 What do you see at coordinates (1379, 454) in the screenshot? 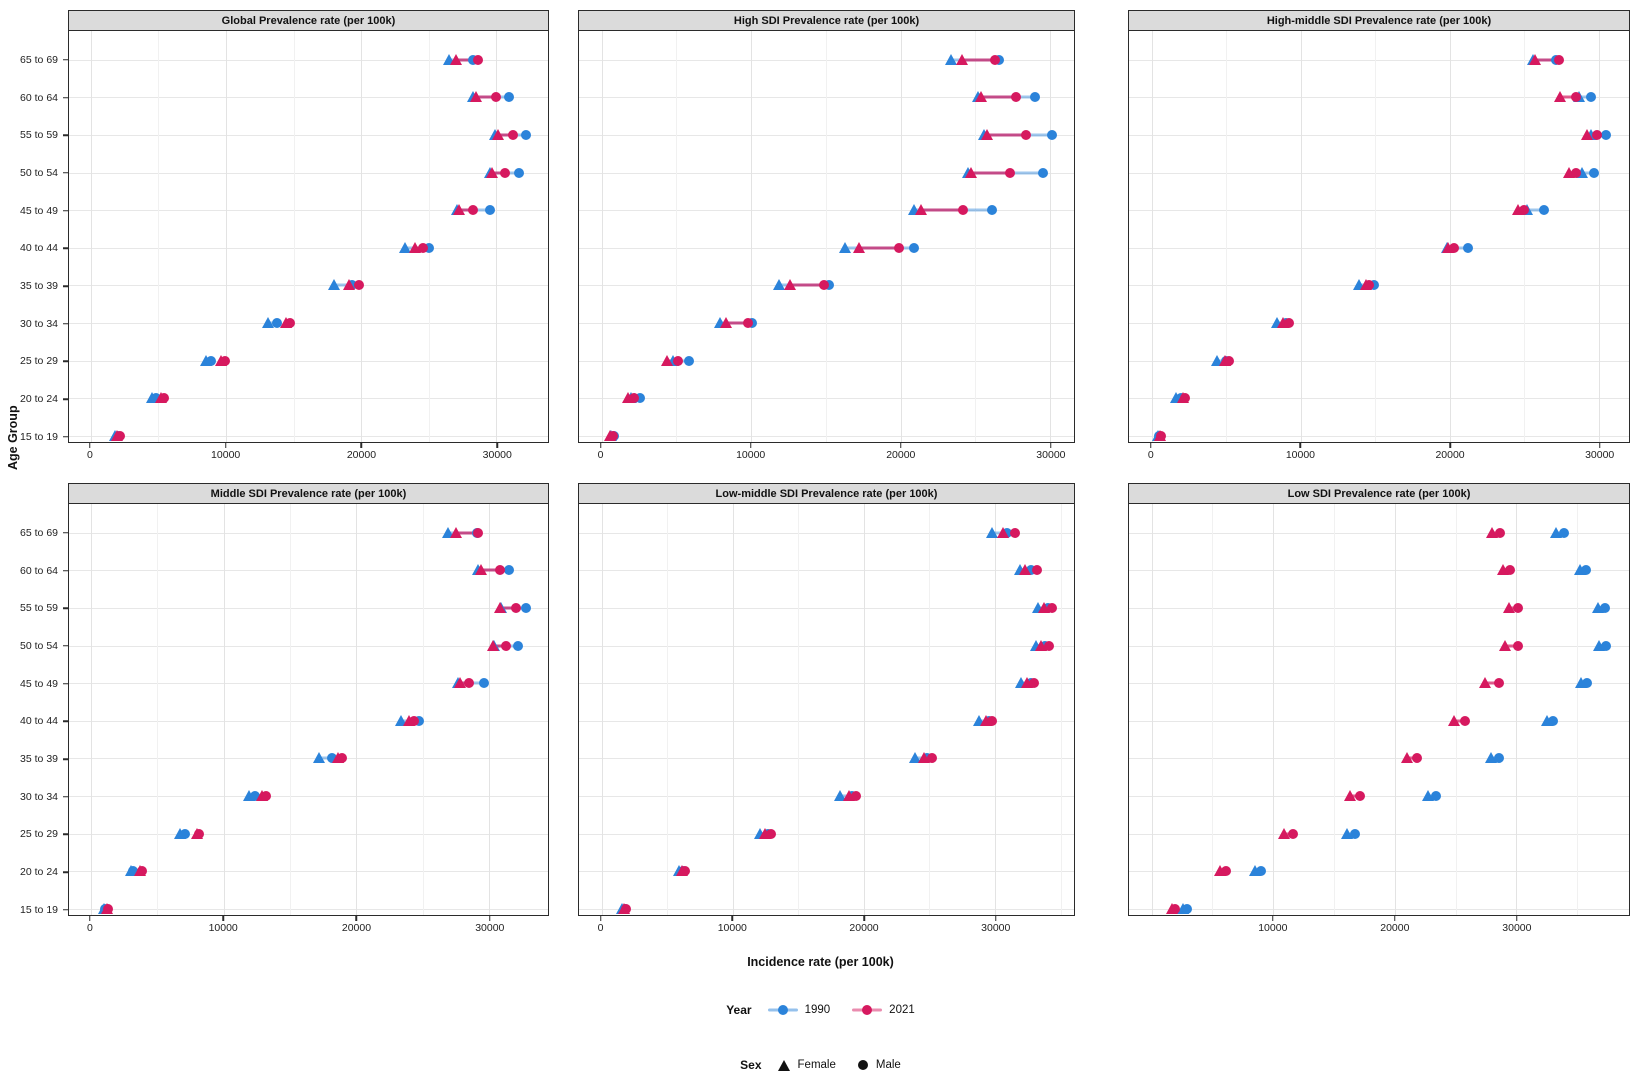
I see `x-axis: 0 10000 20000 30000` at bounding box center [1379, 454].